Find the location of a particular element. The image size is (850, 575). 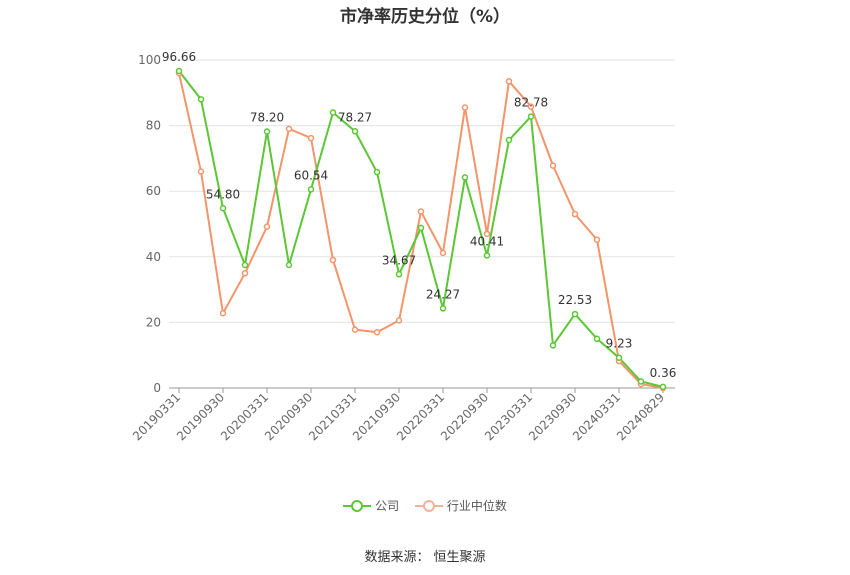

source-label: 数据来源： is located at coordinates (397, 557).